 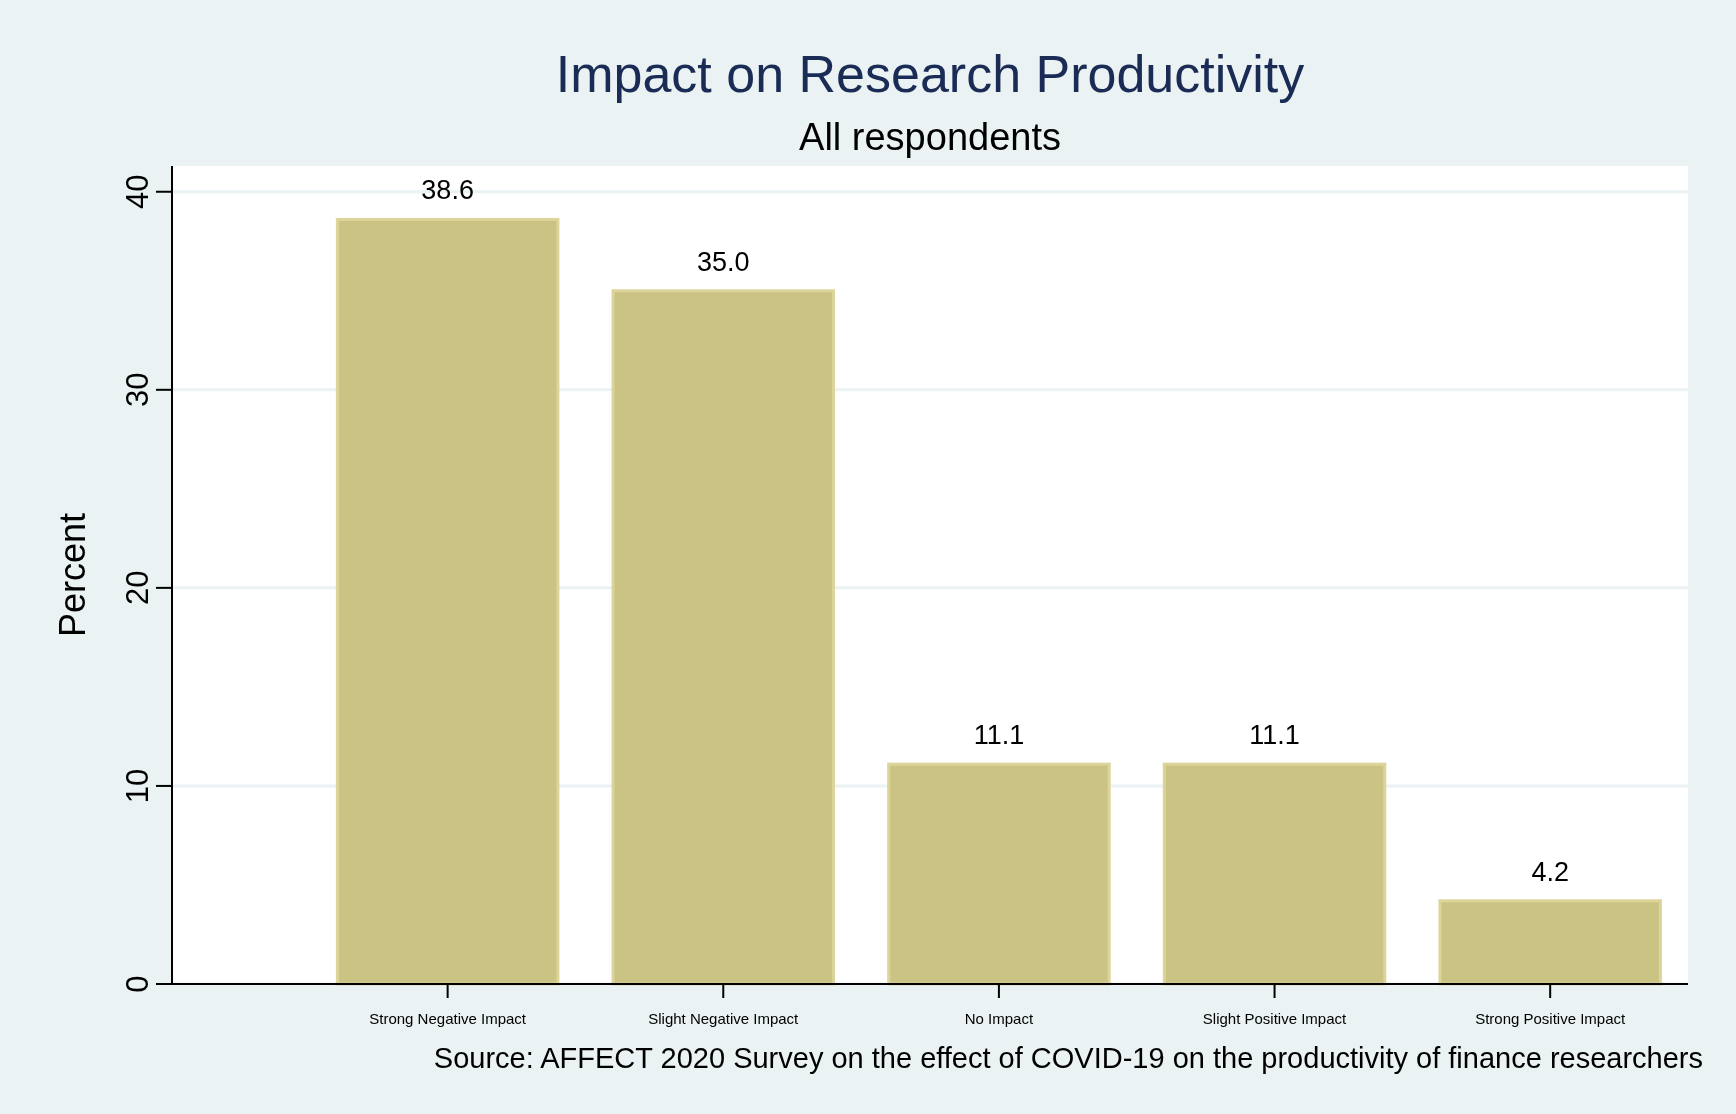 I want to click on x-tick-label: Slight Positive Impact, so click(x=1275, y=1018).